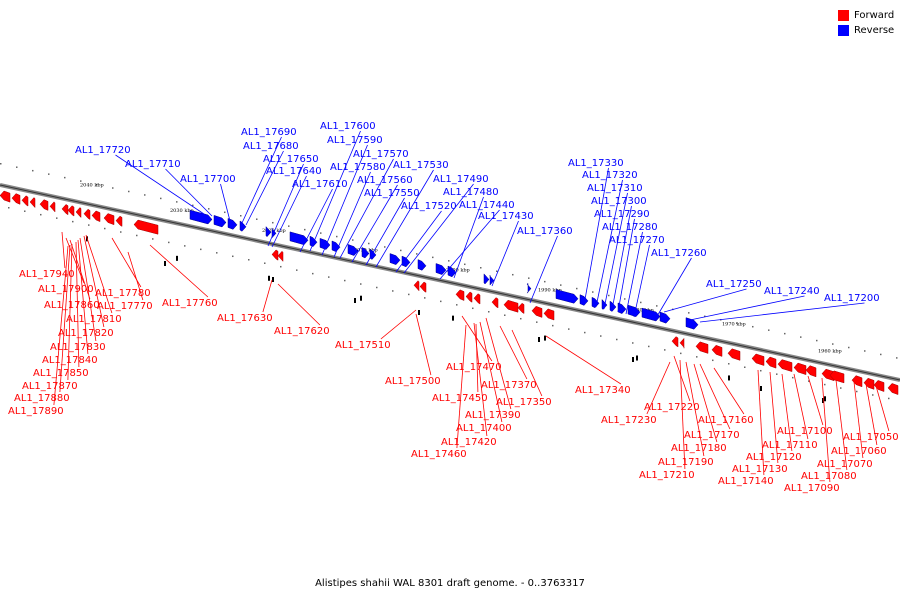 The image size is (900, 600). I want to click on reverse-gene-label: AL1_17610, so click(320, 184).